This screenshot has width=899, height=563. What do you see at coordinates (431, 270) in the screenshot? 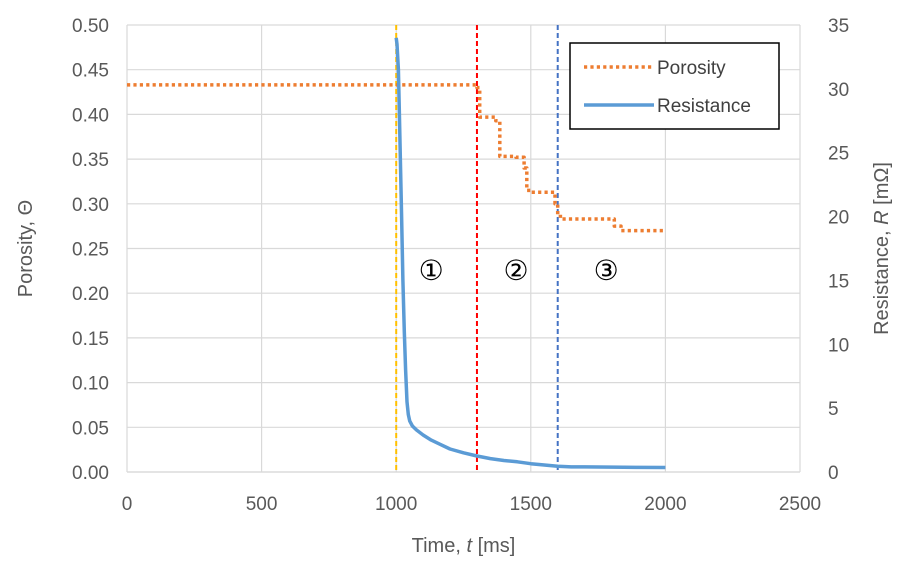
I see `region-label: ①` at bounding box center [431, 270].